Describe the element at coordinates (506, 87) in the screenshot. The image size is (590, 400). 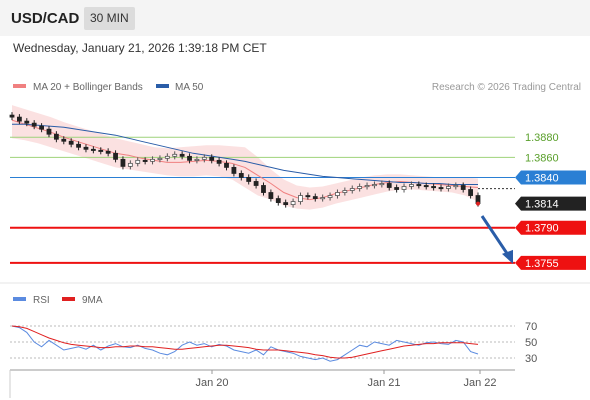
I see `watermark-text: Research © 2026 Trading Central` at that location.